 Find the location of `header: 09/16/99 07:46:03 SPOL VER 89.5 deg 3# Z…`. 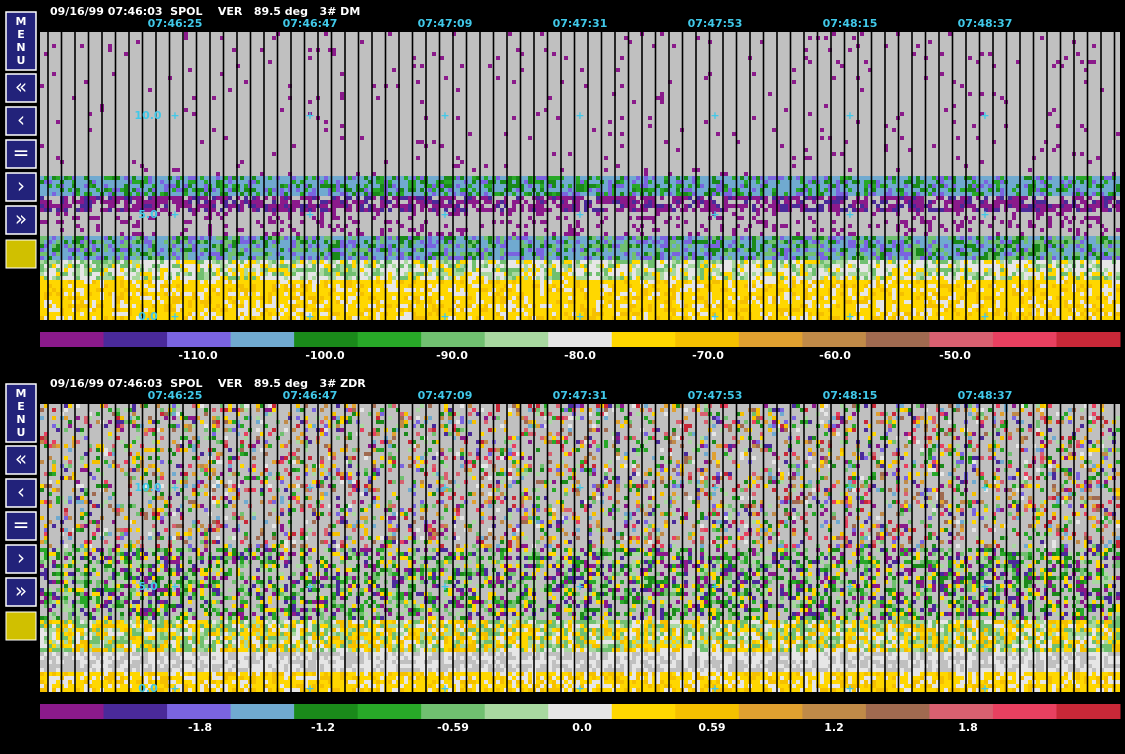

header: 09/16/99 07:46:03 SPOL VER 89.5 deg 3# Z… is located at coordinates (208, 383).